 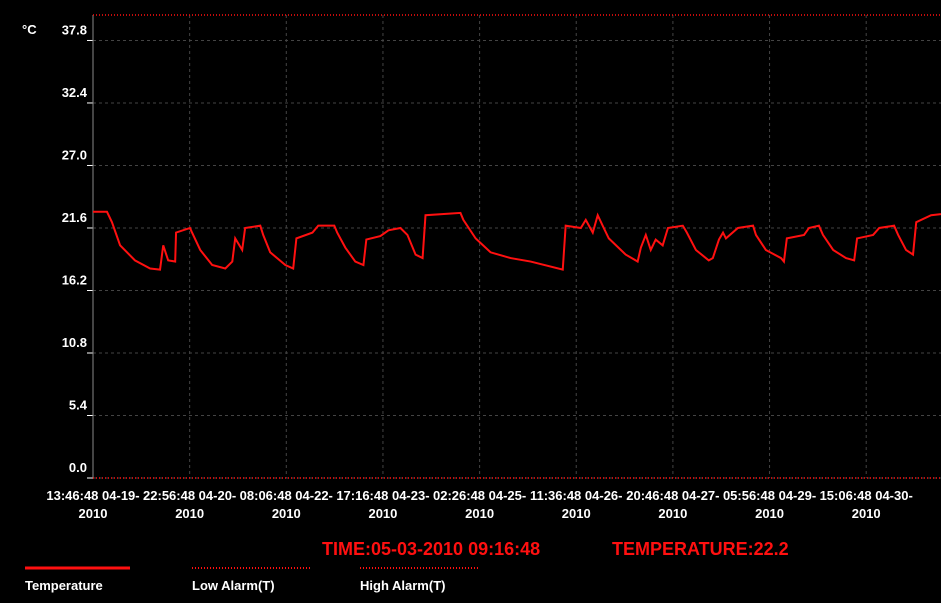 I want to click on readout-value: TEMPERATURE:22.2, so click(x=700, y=549).